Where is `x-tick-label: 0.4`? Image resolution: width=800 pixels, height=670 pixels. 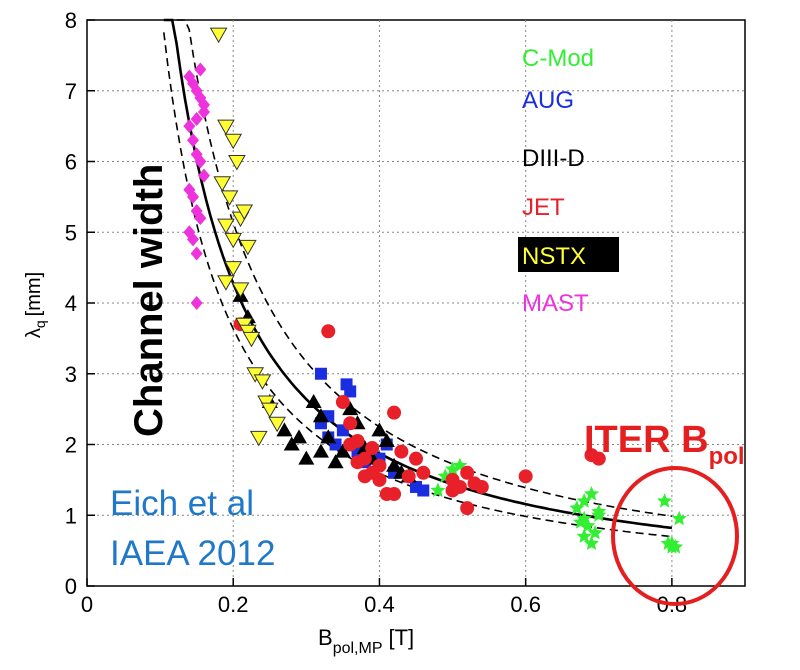
x-tick-label: 0.4 is located at coordinates (379, 604).